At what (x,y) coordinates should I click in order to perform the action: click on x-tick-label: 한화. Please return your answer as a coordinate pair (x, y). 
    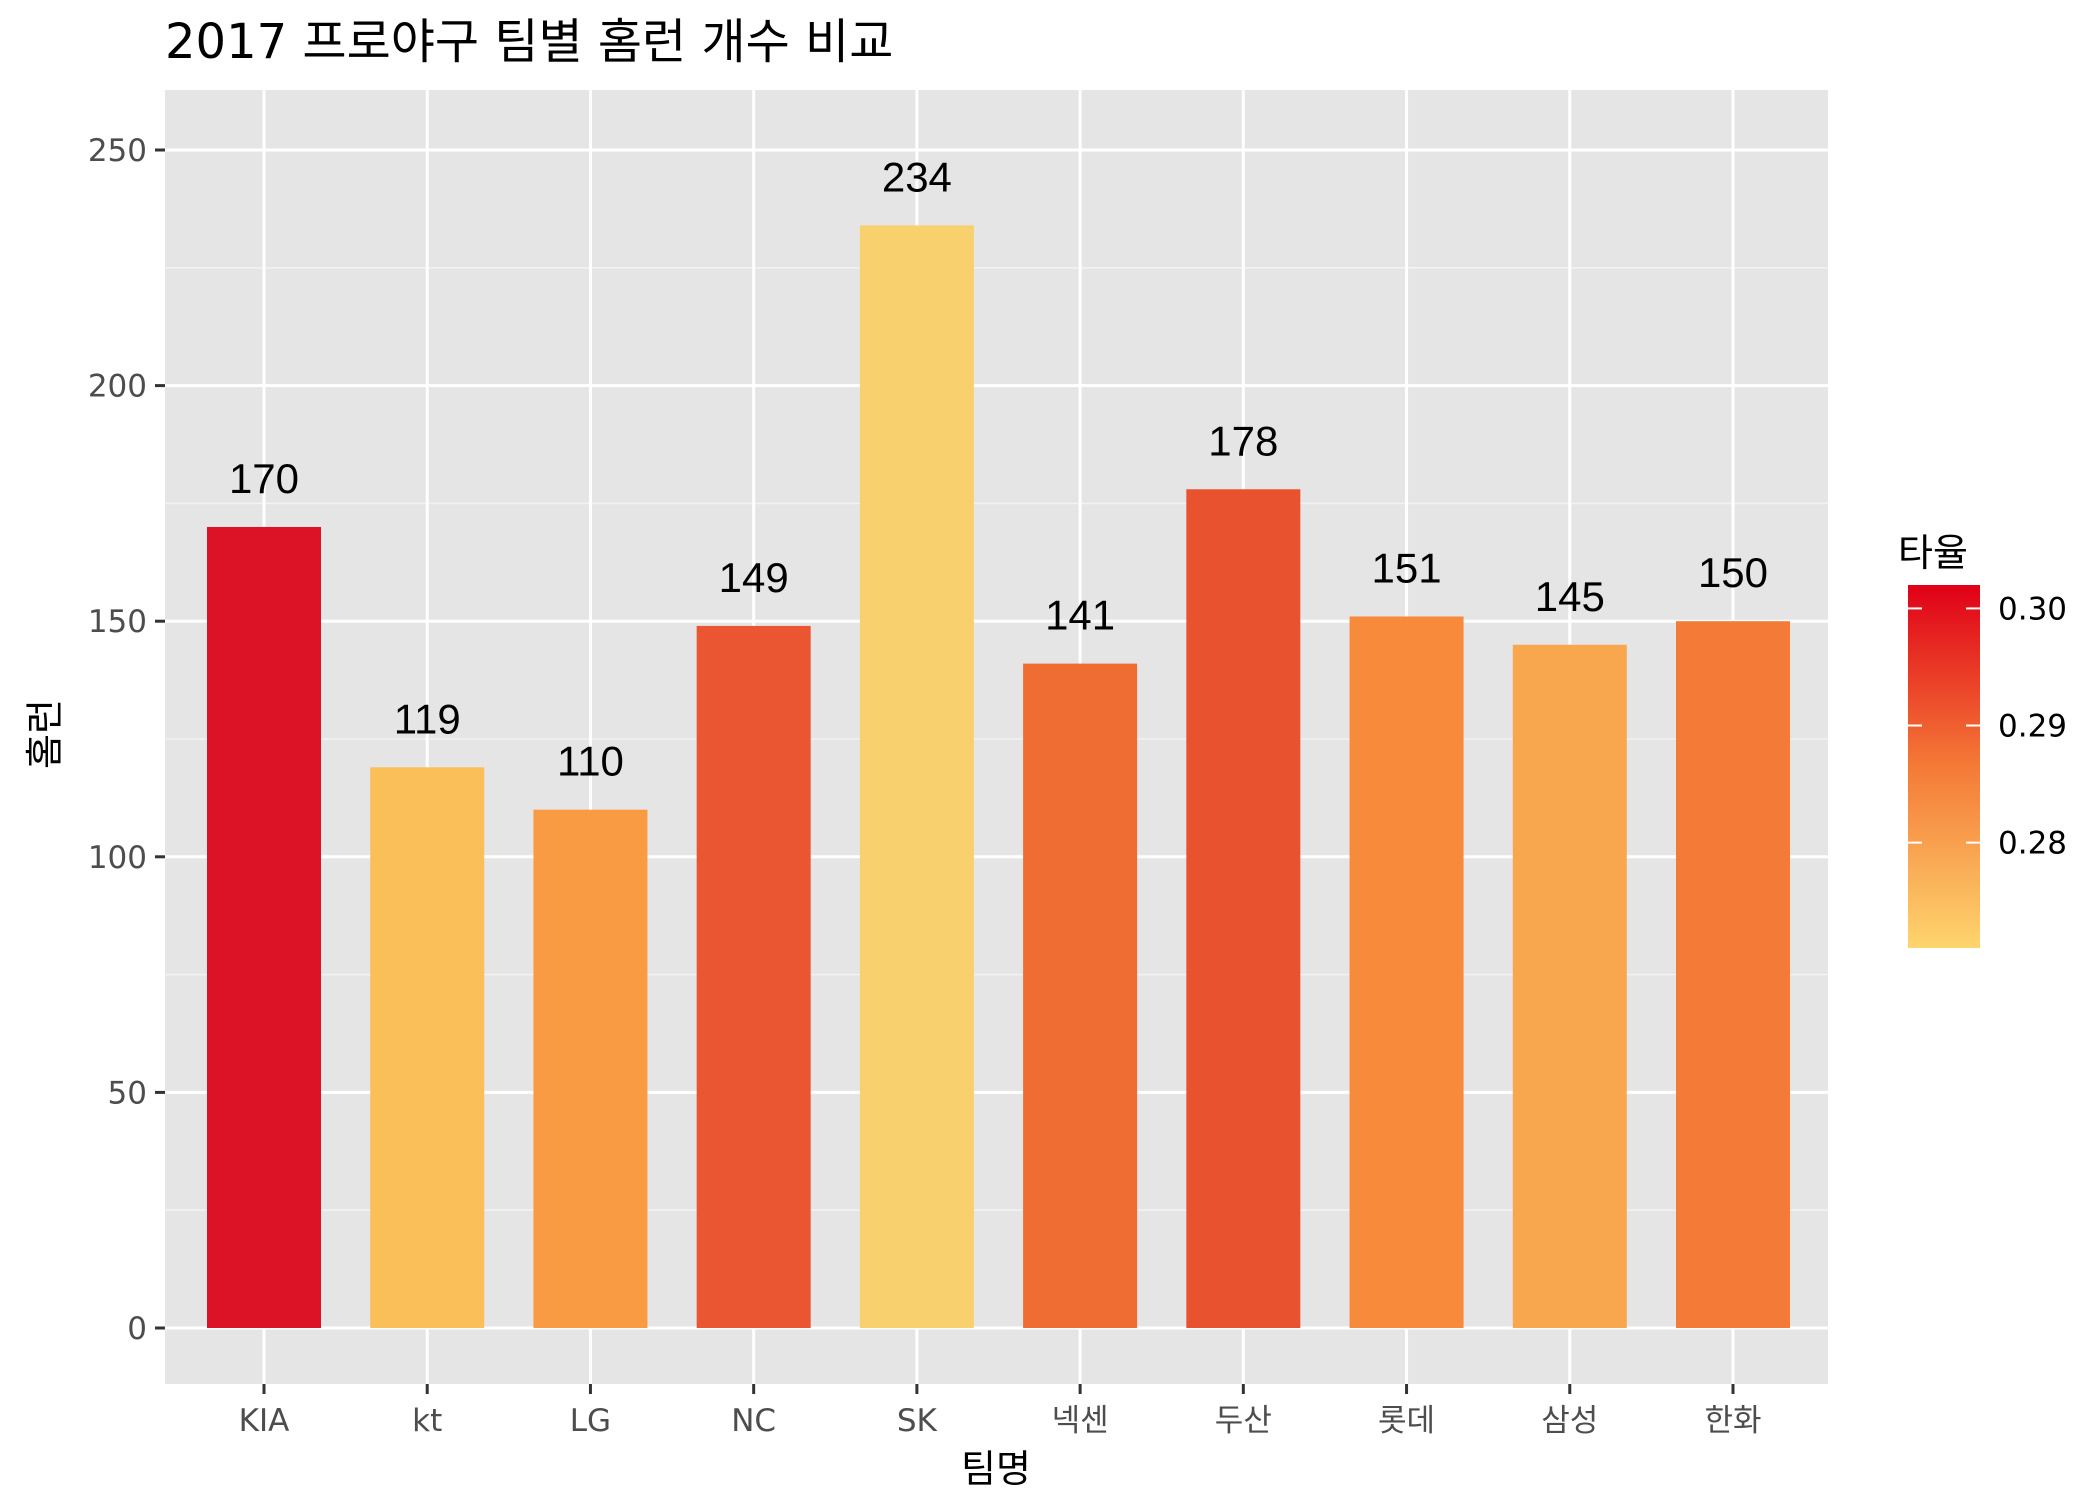
    Looking at the image, I should click on (1732, 1421).